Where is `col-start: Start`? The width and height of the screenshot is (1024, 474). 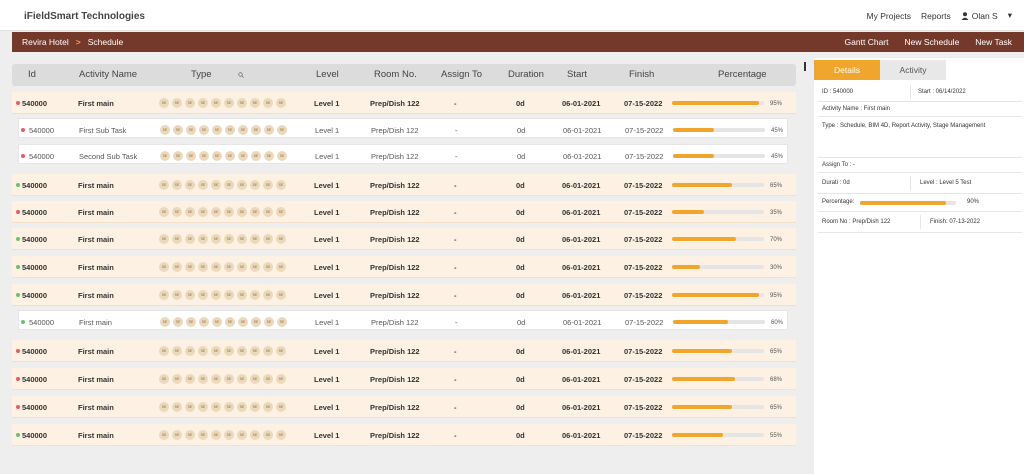 col-start: Start is located at coordinates (577, 74).